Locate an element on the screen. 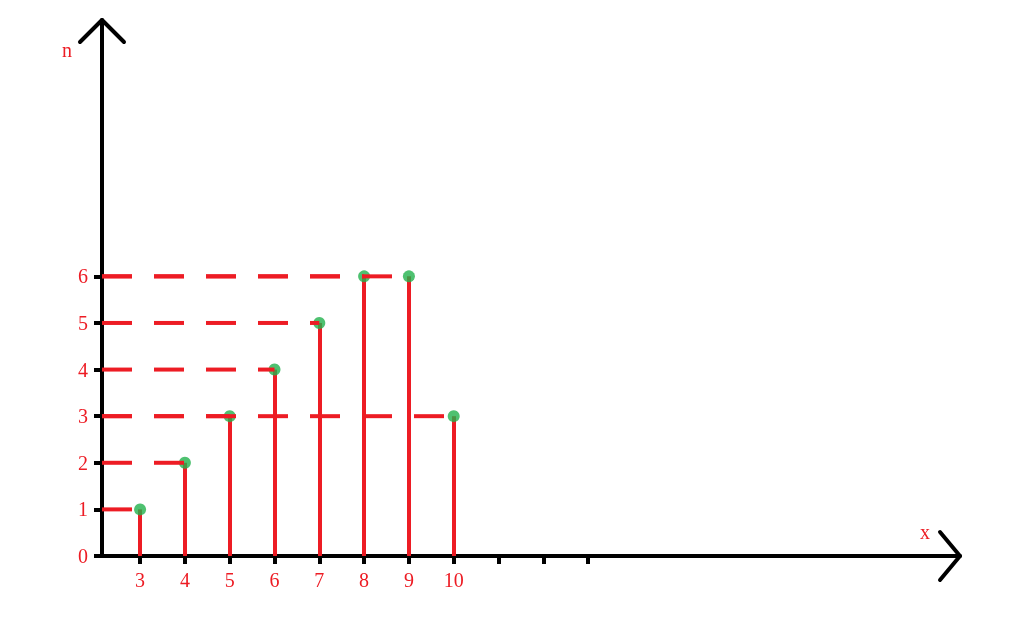 The height and width of the screenshot is (621, 1024). x-tick-label: 5 is located at coordinates (229, 580).